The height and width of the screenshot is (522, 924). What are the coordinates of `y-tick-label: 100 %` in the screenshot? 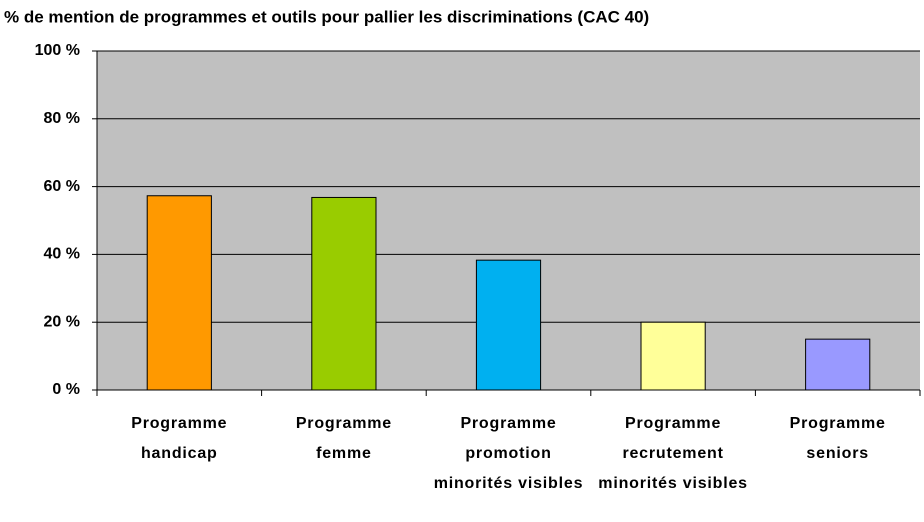 It's located at (57, 50).